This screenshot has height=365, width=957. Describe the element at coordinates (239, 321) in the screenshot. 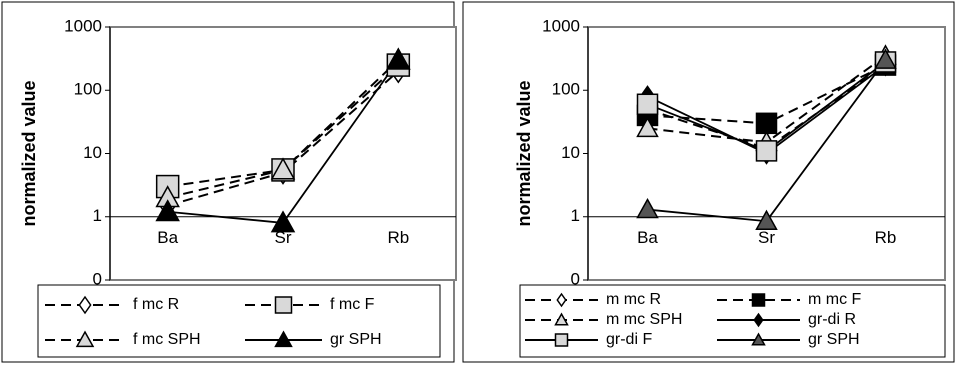

I see `legend` at that location.